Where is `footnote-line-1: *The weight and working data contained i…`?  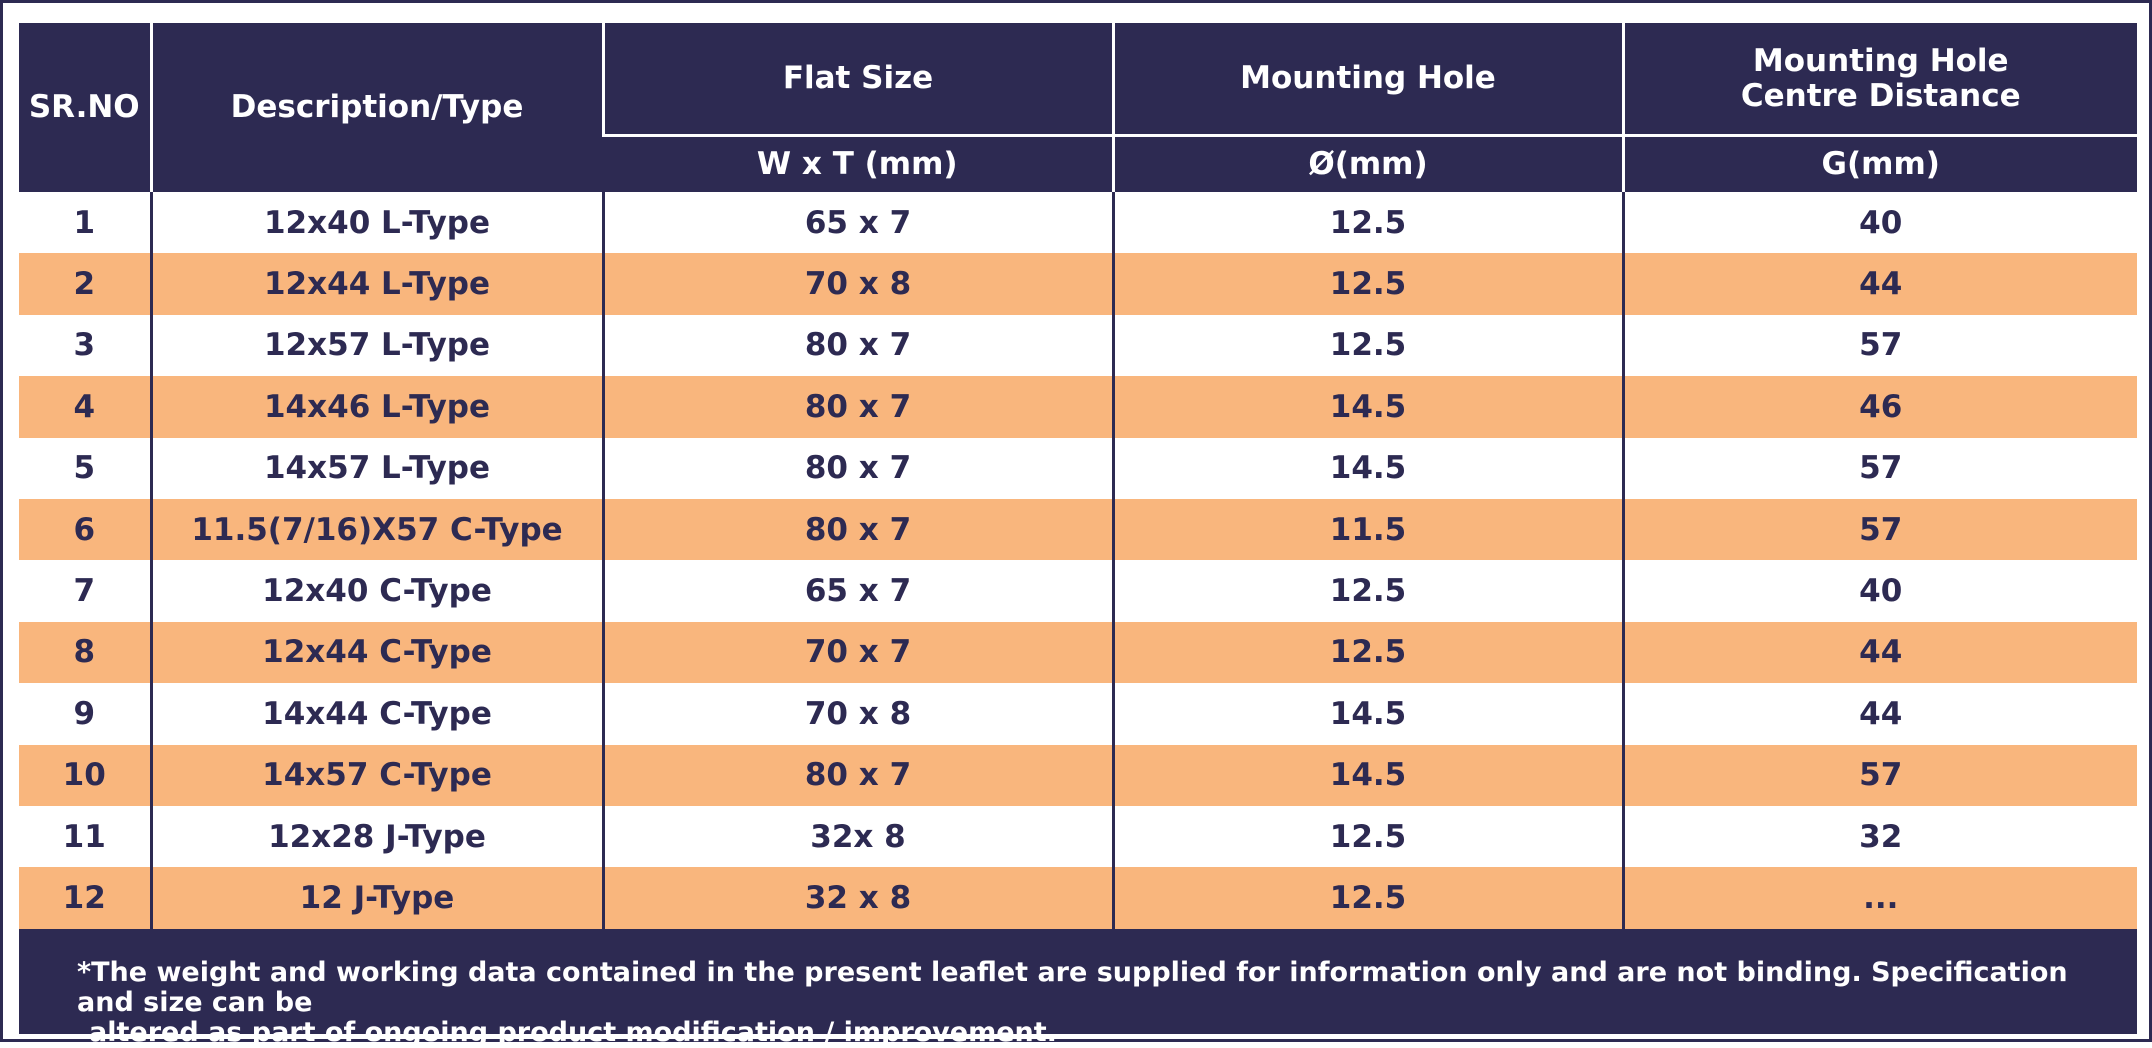 footnote-line-1: *The weight and working data contained i… is located at coordinates (1072, 987).